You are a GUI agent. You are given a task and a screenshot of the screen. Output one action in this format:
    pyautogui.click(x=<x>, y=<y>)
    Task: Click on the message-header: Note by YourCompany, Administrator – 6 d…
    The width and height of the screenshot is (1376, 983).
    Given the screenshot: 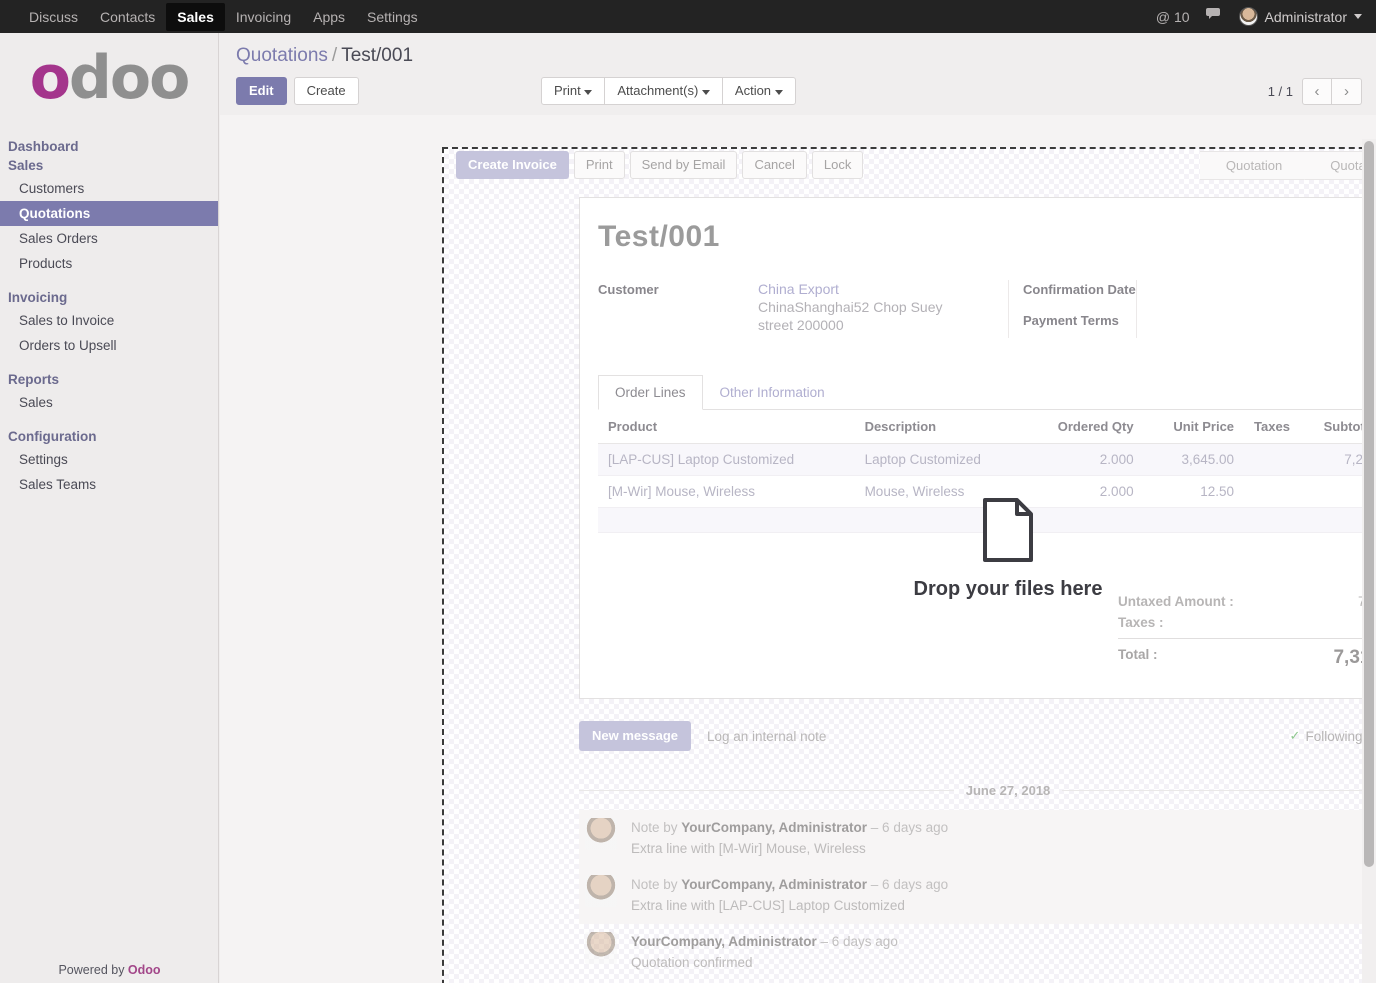 What is the action you would take?
    pyautogui.click(x=1003, y=827)
    